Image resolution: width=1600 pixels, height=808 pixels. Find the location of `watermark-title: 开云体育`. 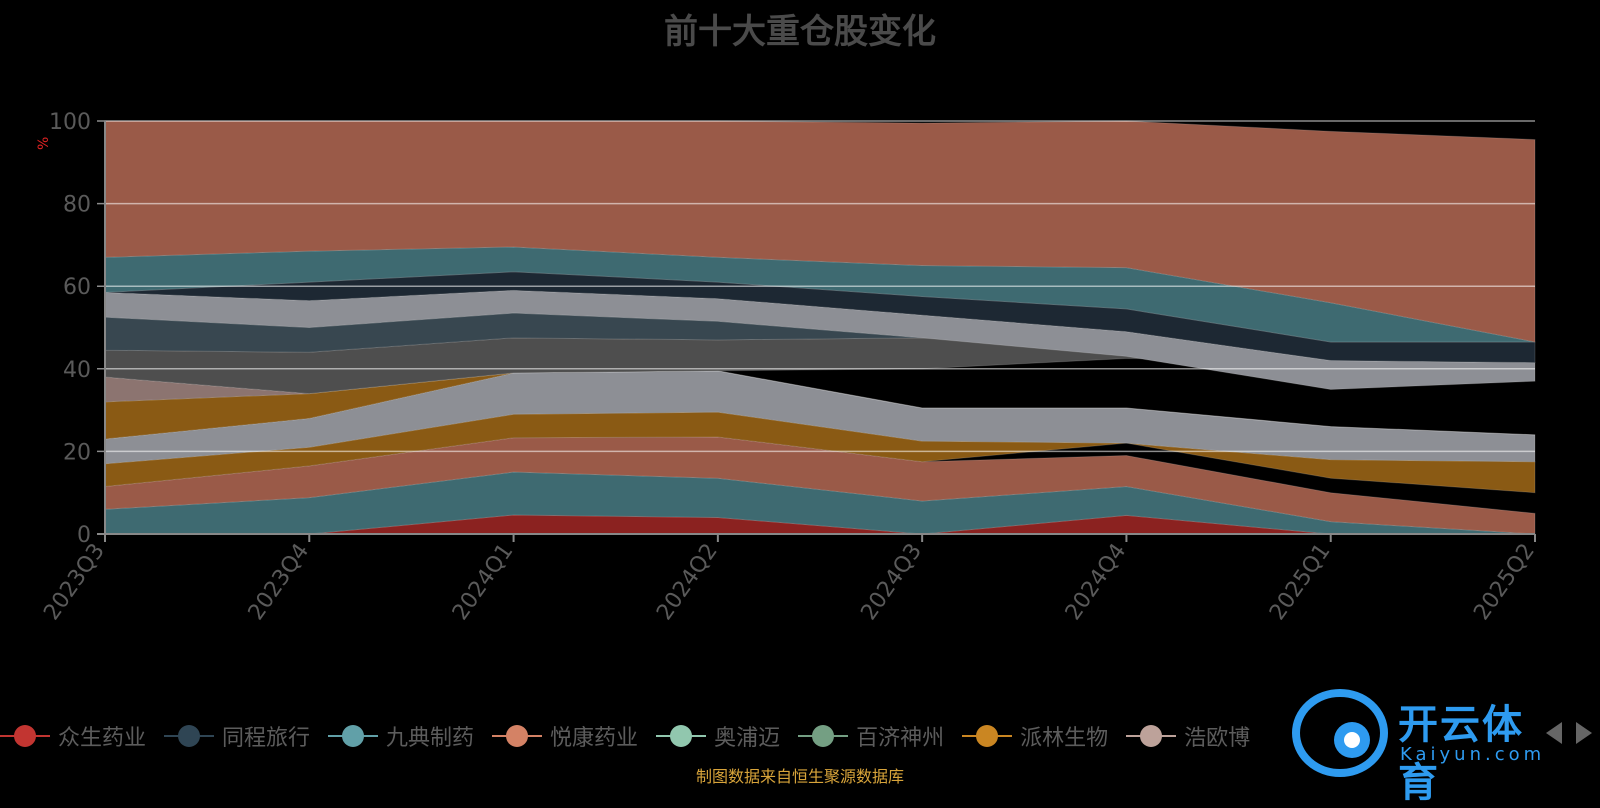

watermark-title: 开云体育 is located at coordinates (1461, 754).